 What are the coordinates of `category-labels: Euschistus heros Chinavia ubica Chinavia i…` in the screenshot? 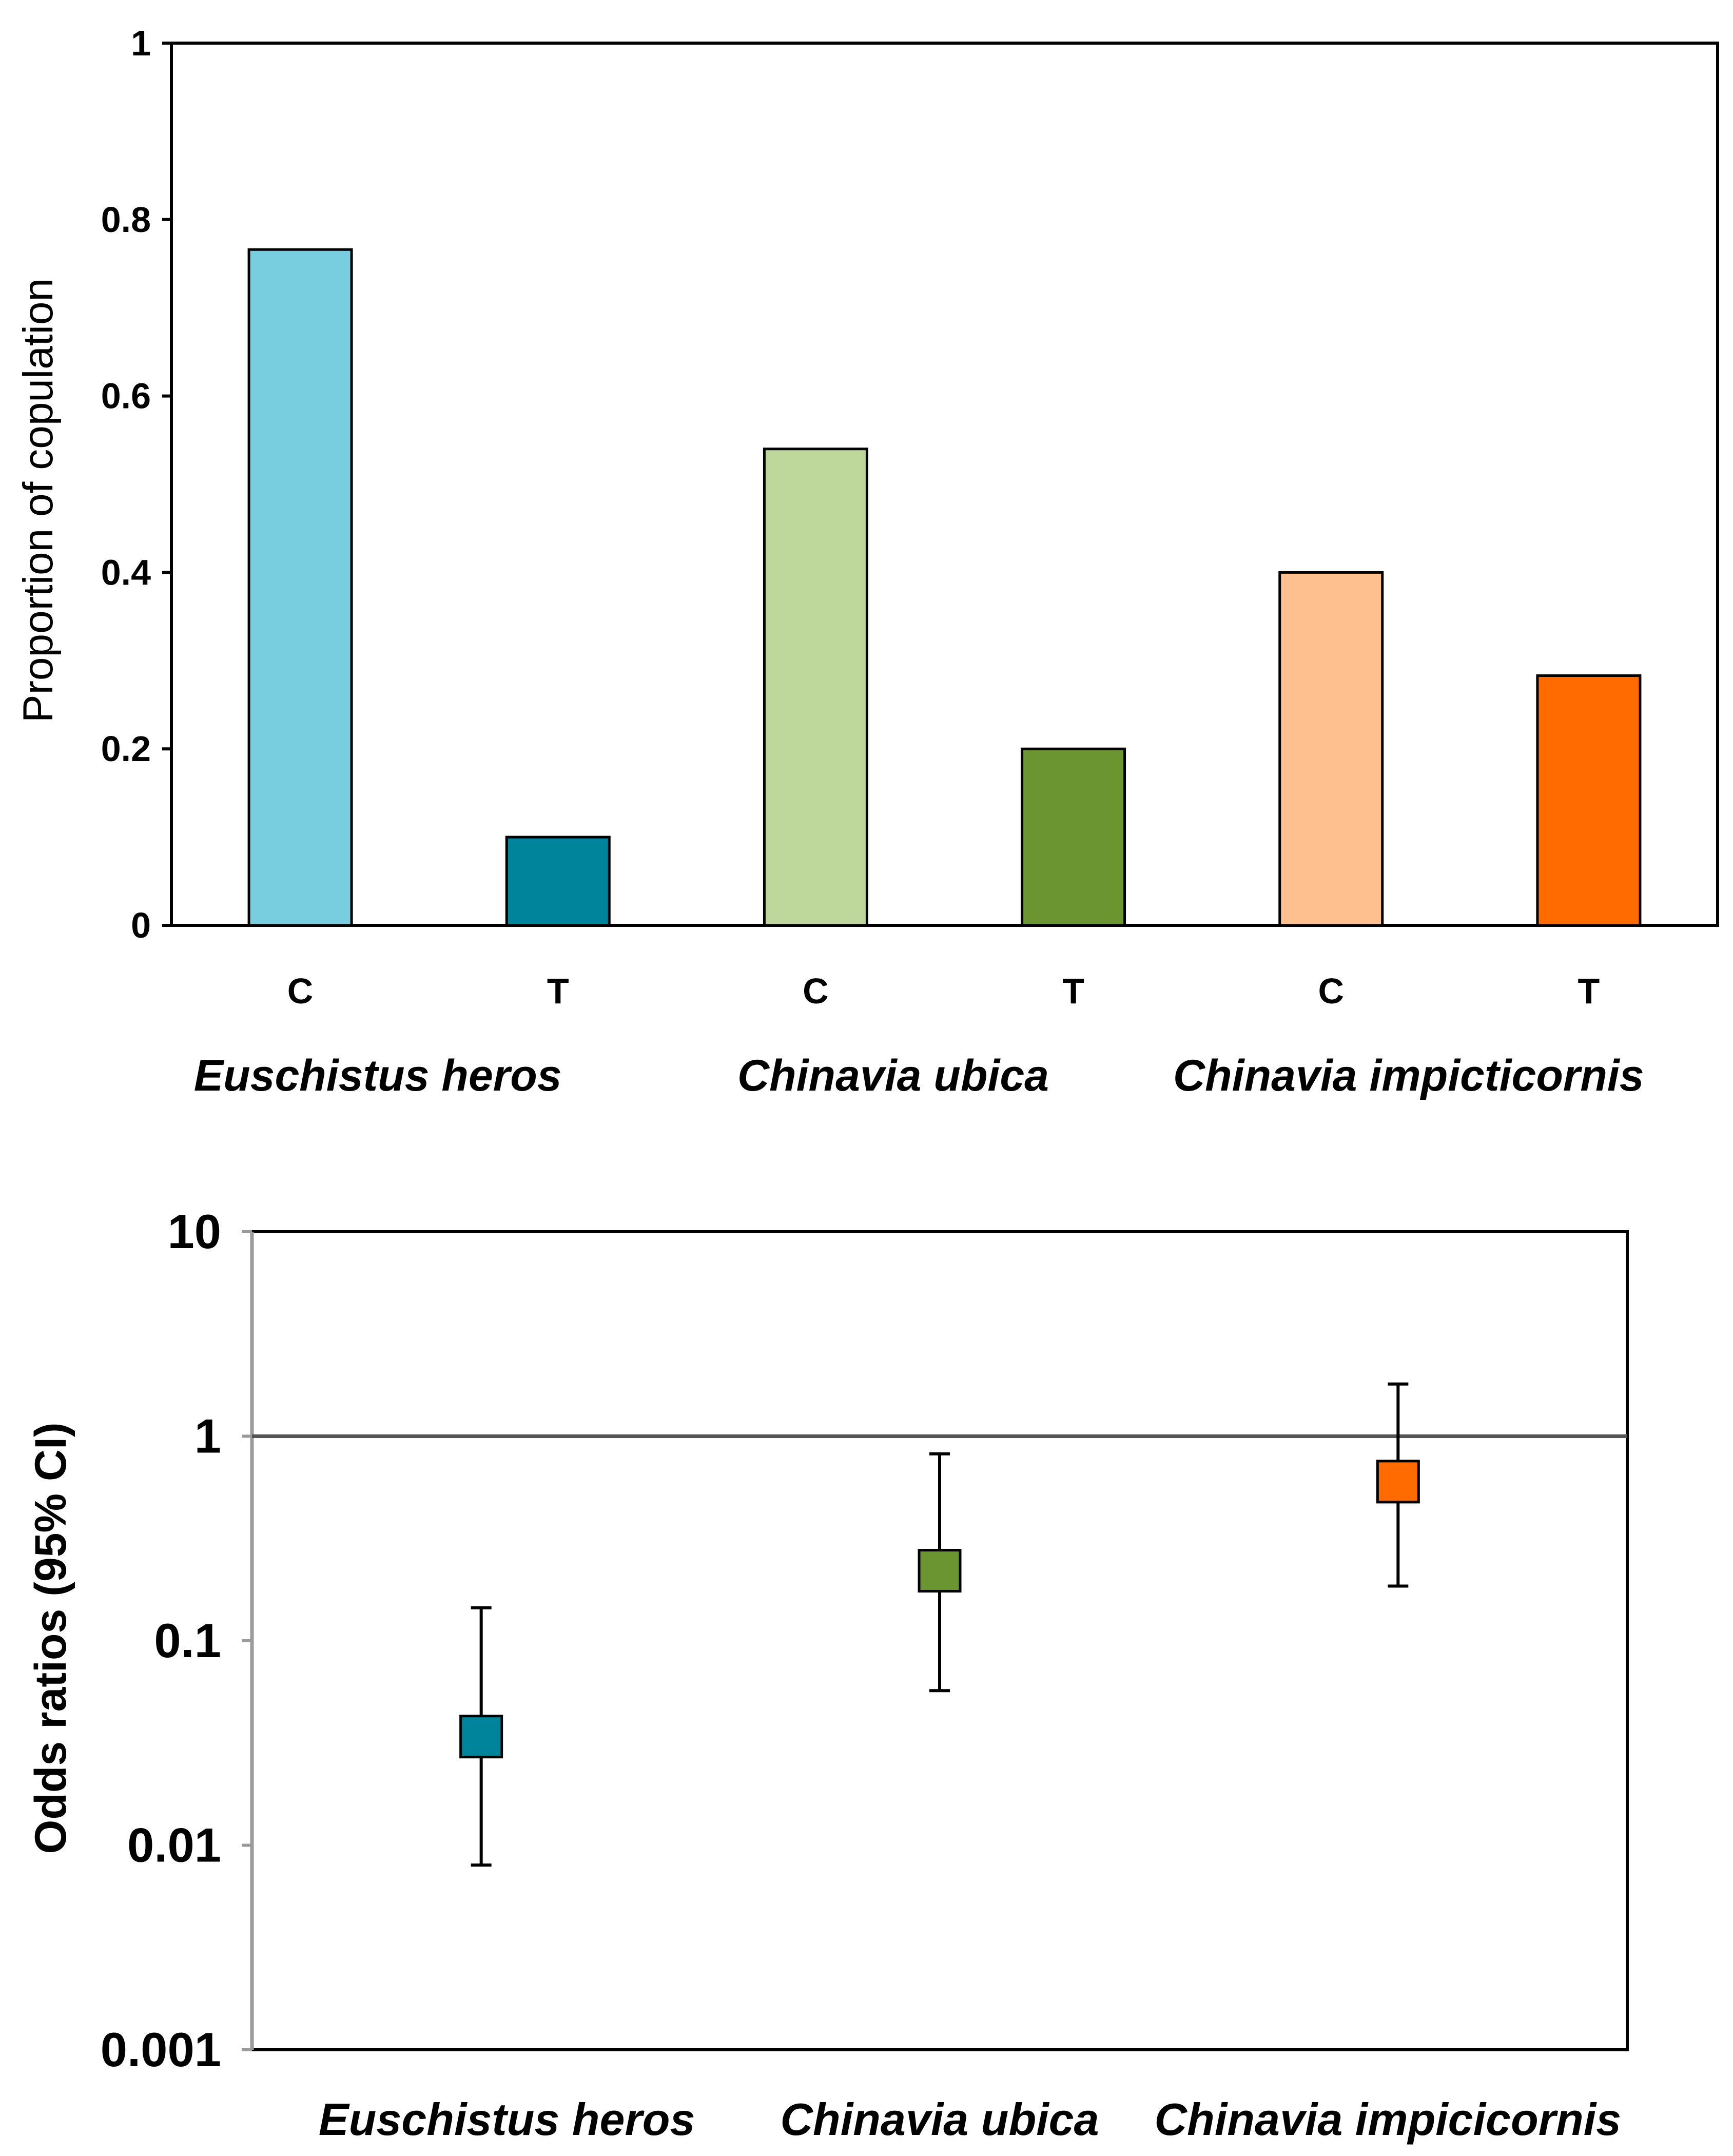 It's located at (970, 2119).